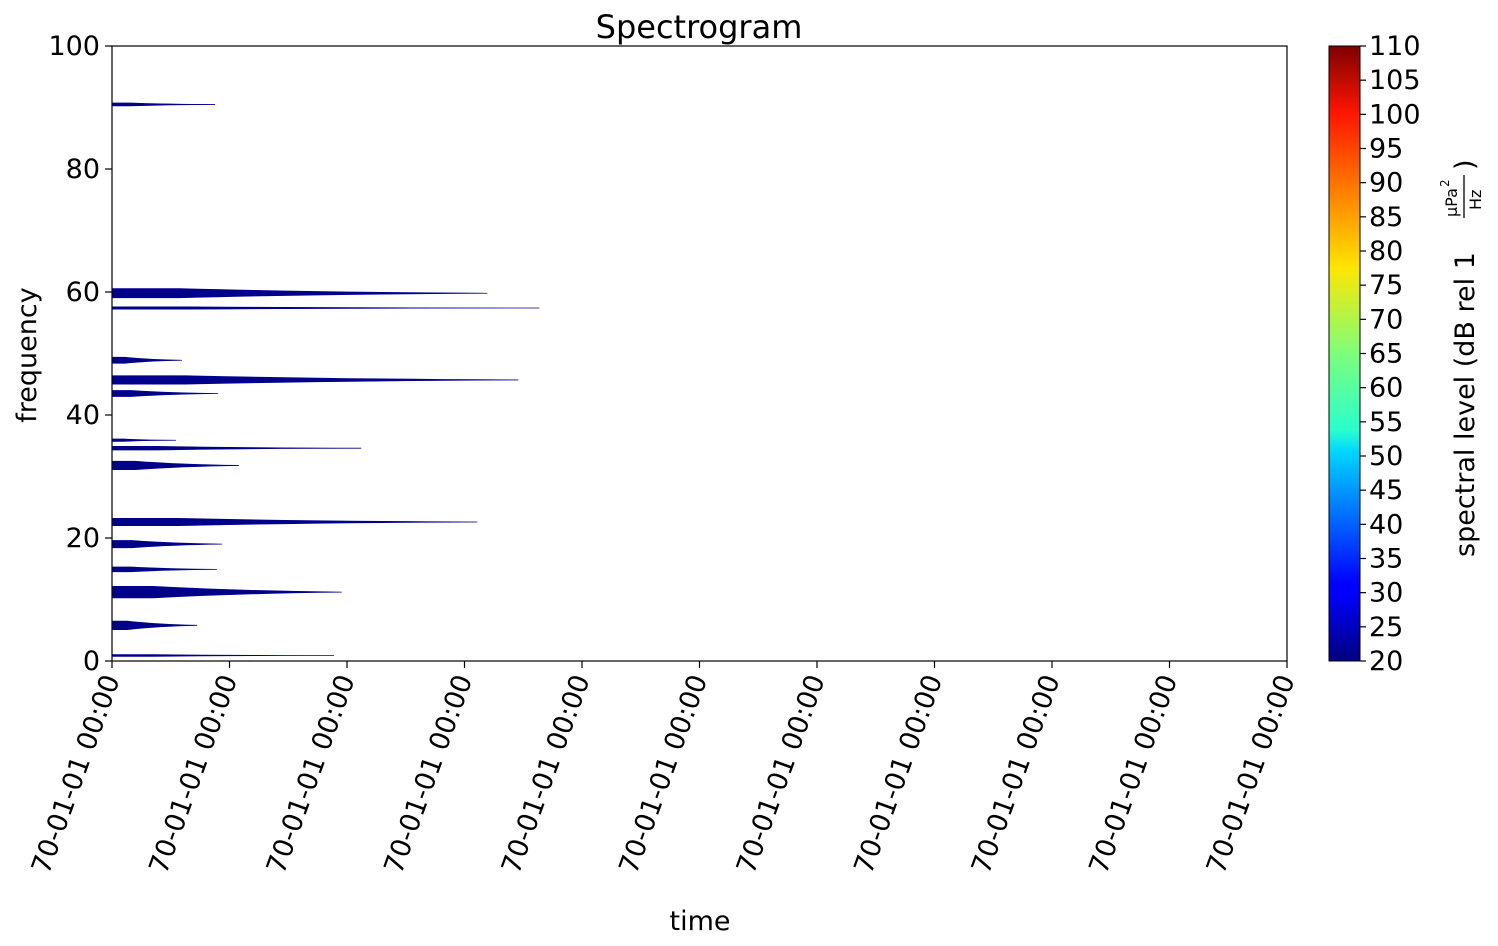 Image resolution: width=1498 pixels, height=946 pixels. What do you see at coordinates (1344, 353) in the screenshot?
I see `colorbar` at bounding box center [1344, 353].